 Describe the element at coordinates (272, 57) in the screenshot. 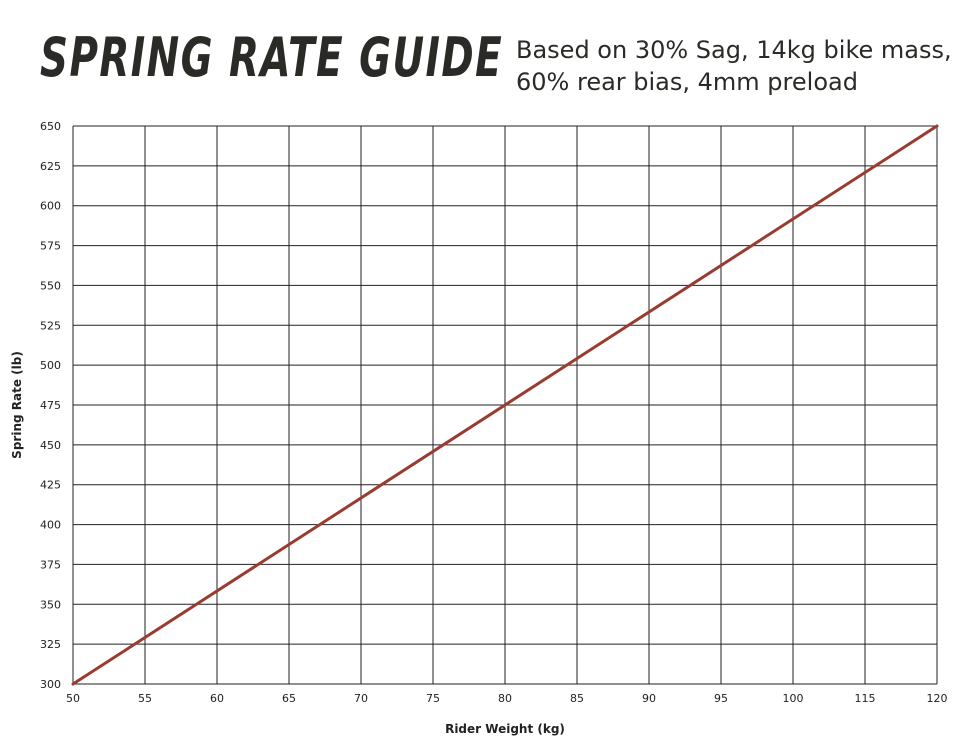

I see `chart-title: SPRING RATE GUIDE` at that location.